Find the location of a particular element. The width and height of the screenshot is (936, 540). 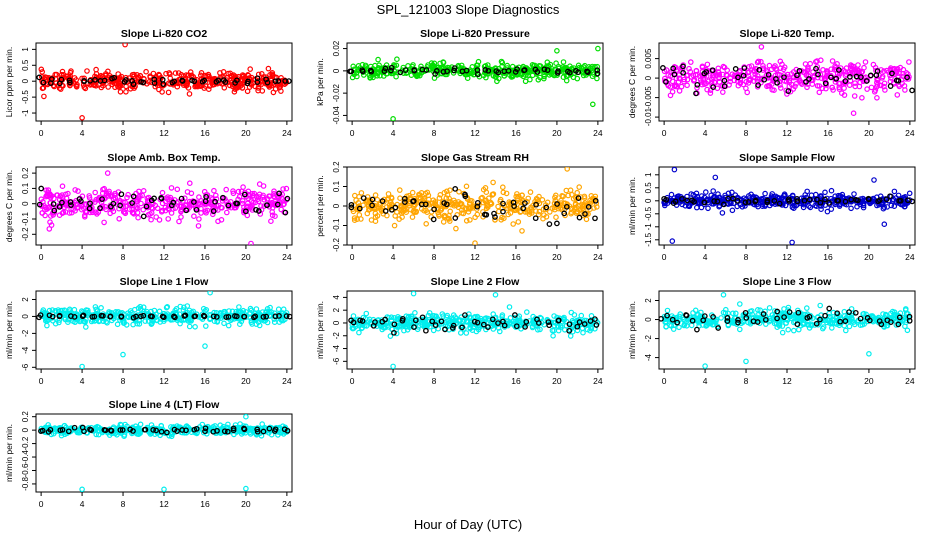

x-tick-label: 12 is located at coordinates (787, 381).